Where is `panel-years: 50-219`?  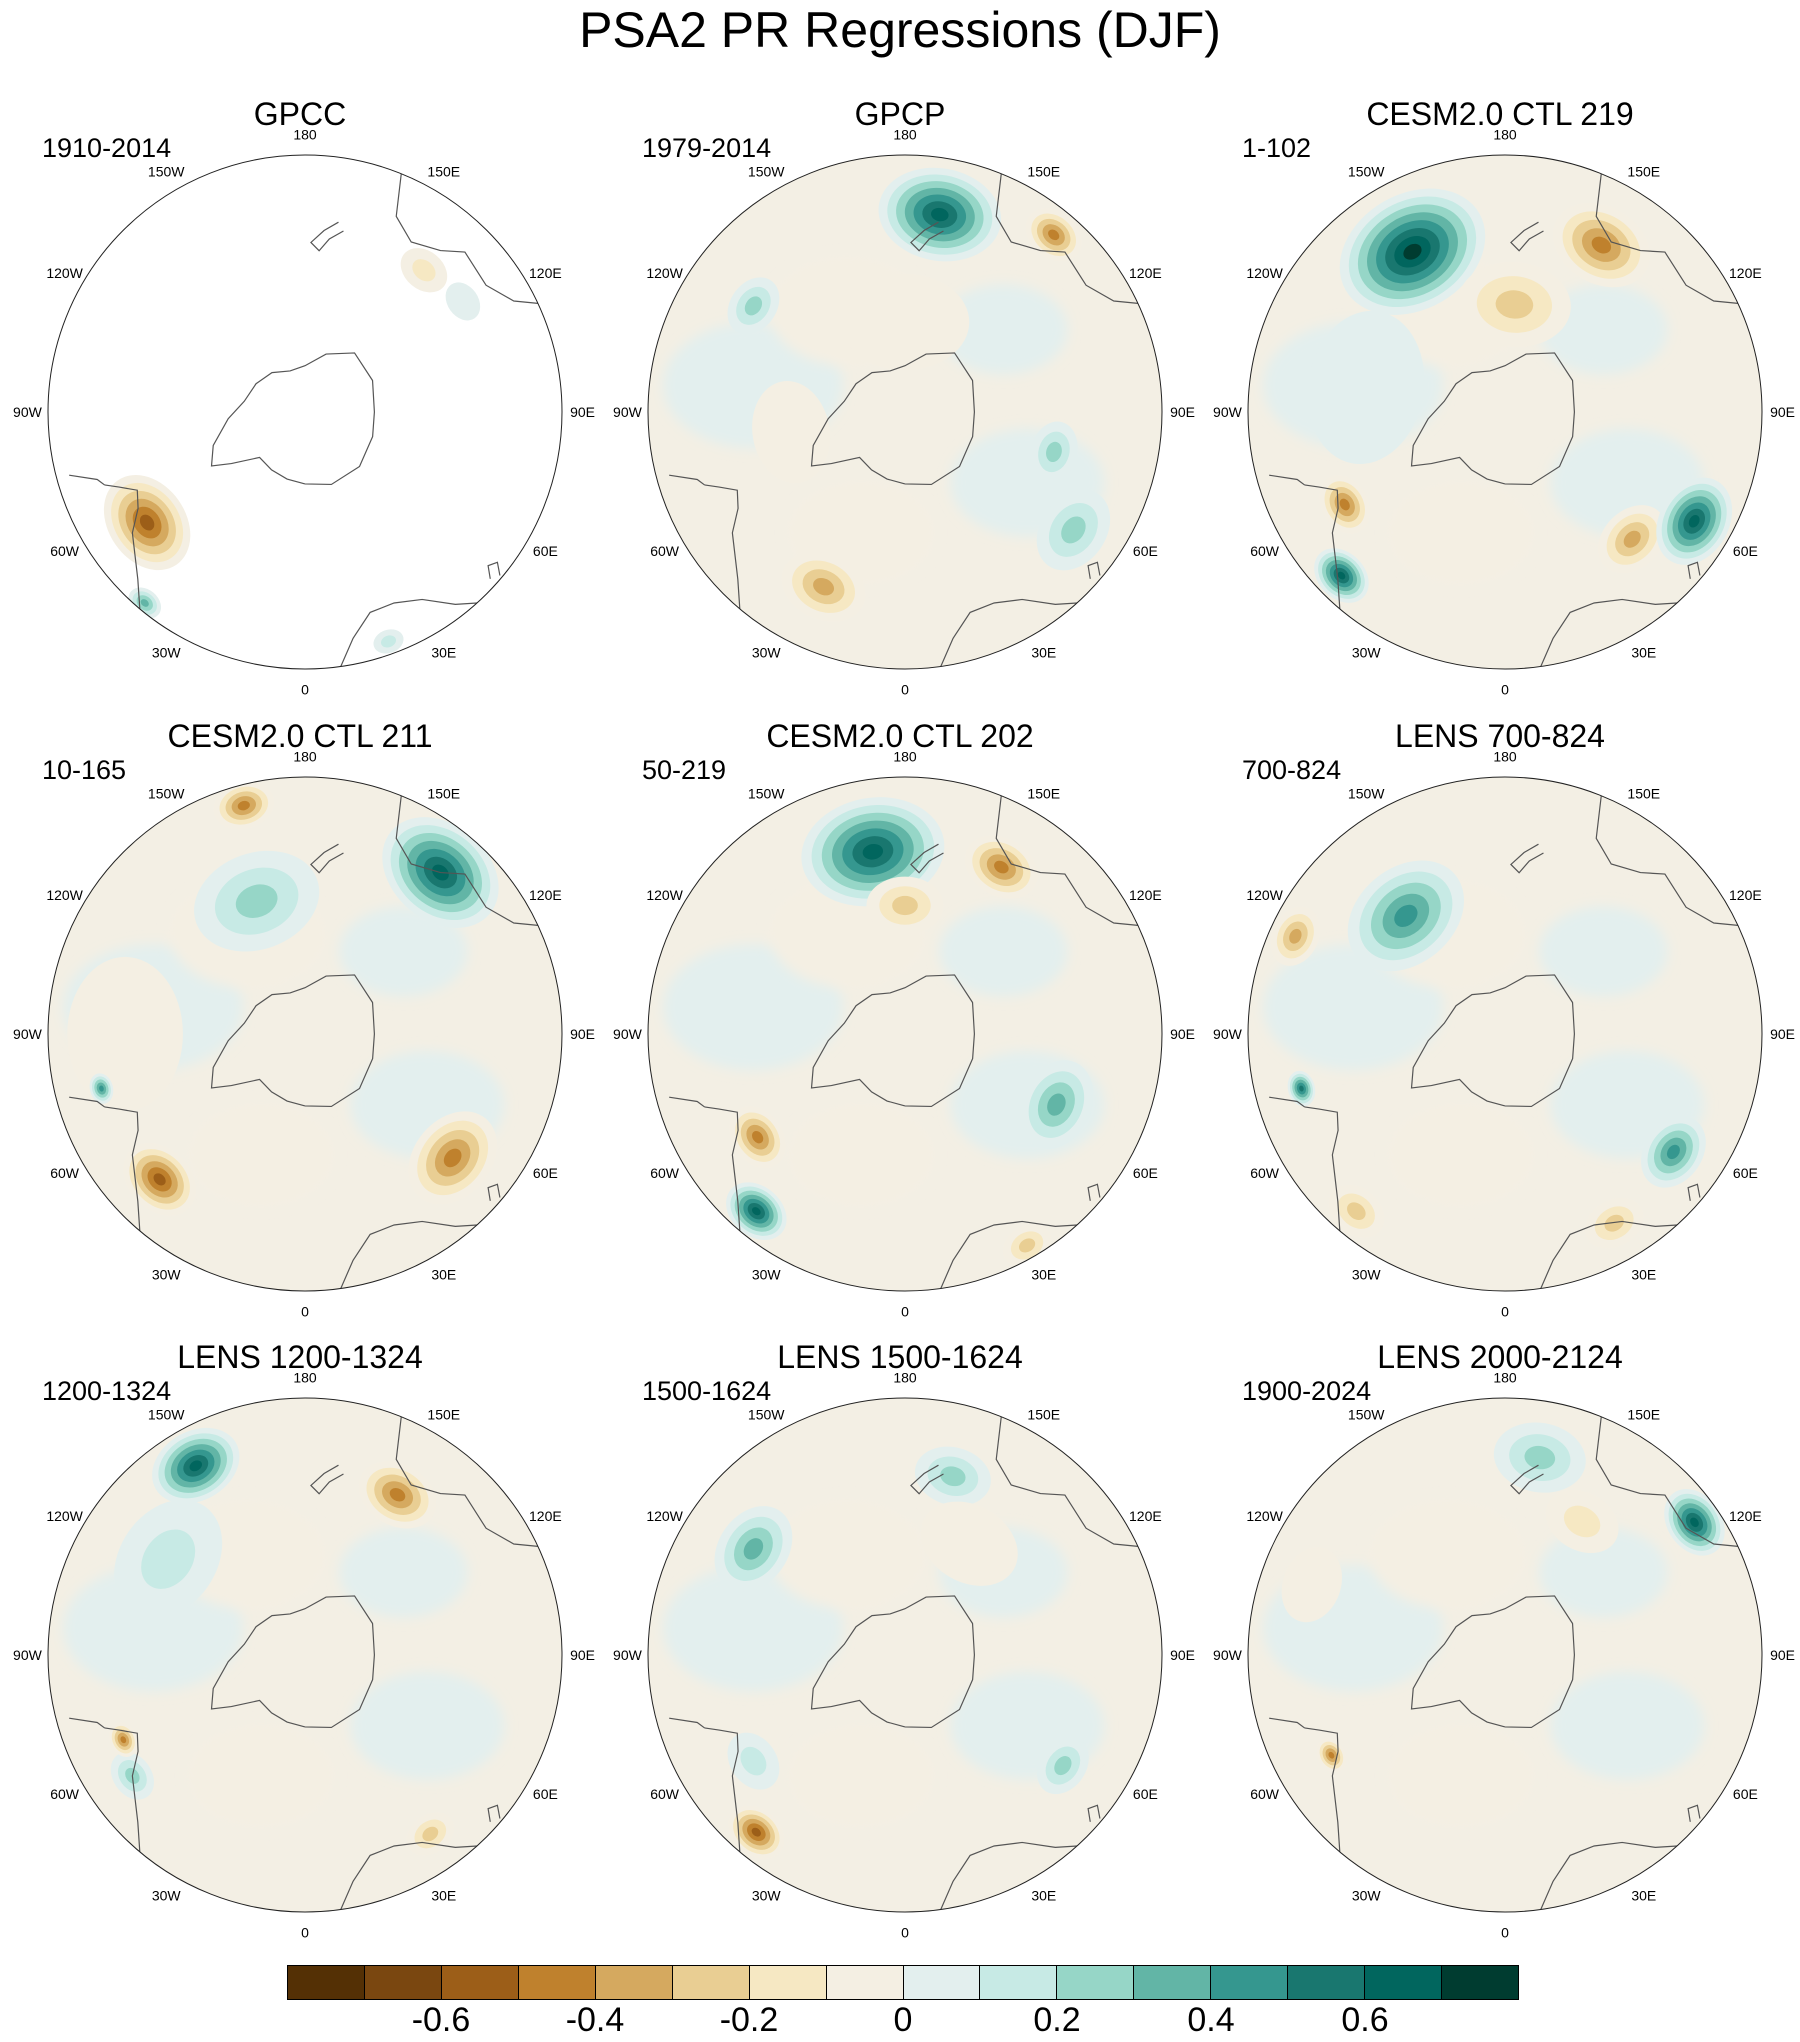 panel-years: 50-219 is located at coordinates (684, 770).